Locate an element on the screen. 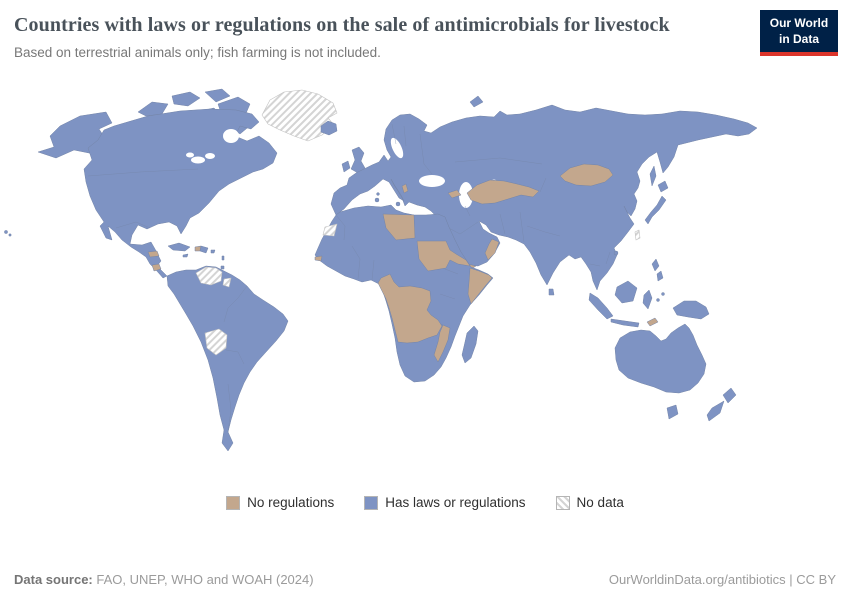  country-cuba is located at coordinates (179, 247).